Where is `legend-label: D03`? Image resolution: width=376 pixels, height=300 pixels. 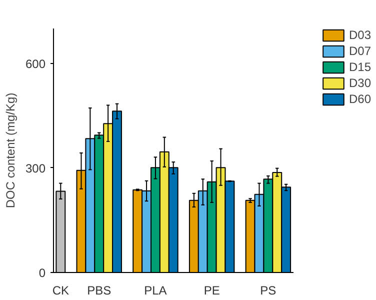
legend-label: D03 is located at coordinates (359, 35).